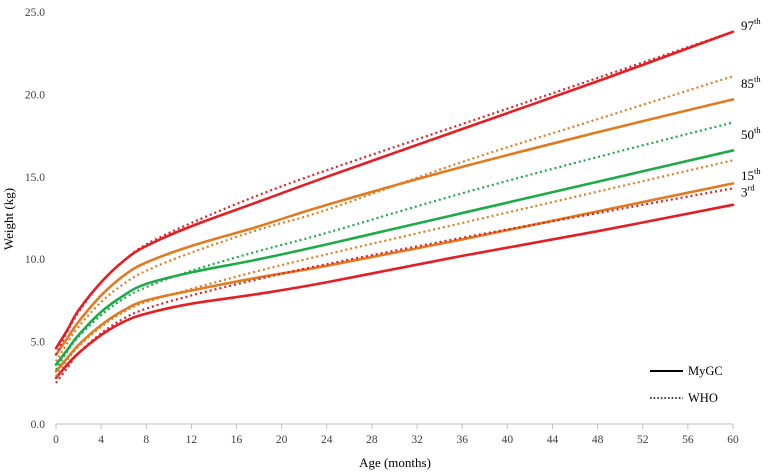 The height and width of the screenshot is (476, 774). What do you see at coordinates (101, 440) in the screenshot?
I see `x-tick-label: 4` at bounding box center [101, 440].